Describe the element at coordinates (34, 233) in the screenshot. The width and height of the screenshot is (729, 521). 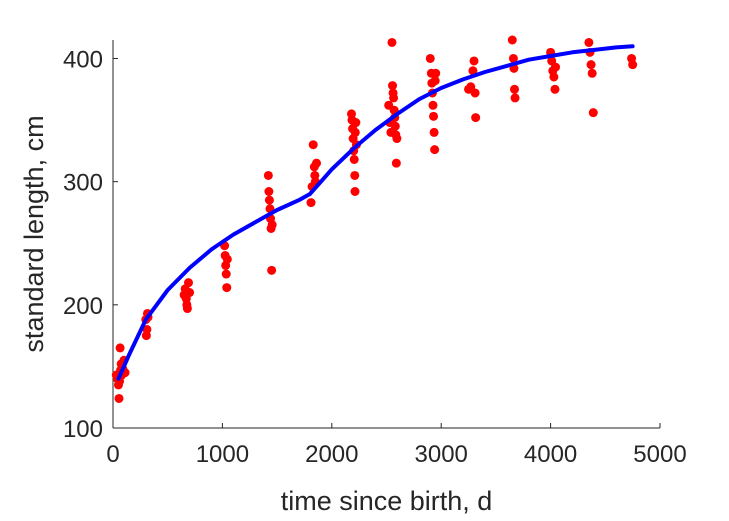
I see `y-axis-label: standard length, cm` at that location.